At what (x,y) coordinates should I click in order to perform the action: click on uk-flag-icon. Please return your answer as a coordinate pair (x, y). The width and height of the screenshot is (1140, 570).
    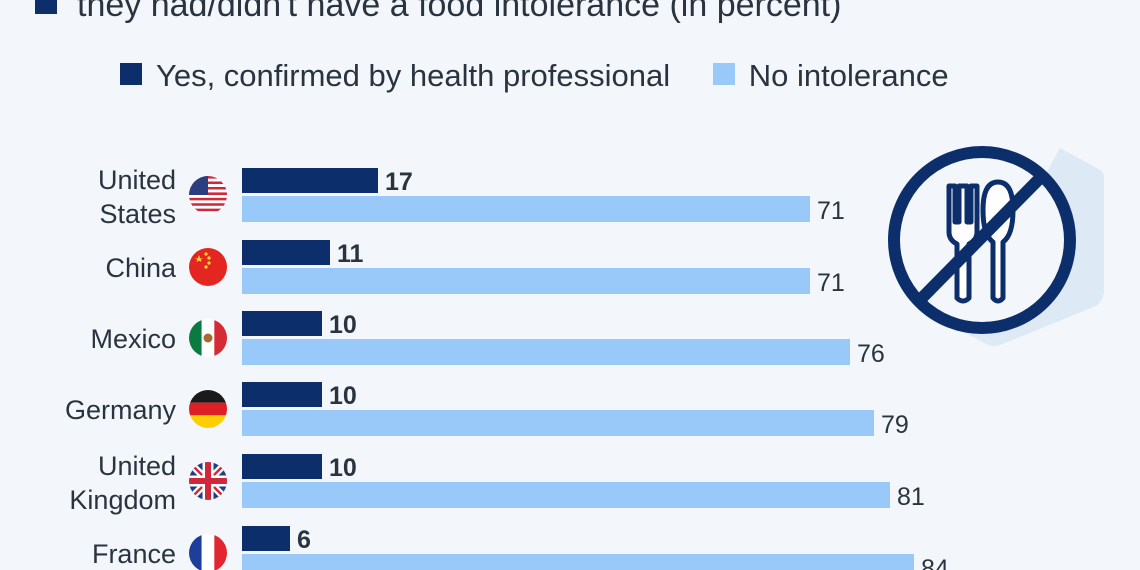
    Looking at the image, I should click on (208, 481).